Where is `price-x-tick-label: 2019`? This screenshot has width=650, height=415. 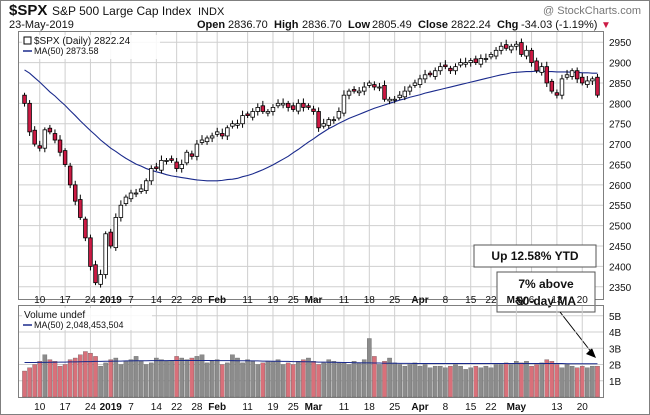 price-x-tick-label: 2019 is located at coordinates (111, 300).